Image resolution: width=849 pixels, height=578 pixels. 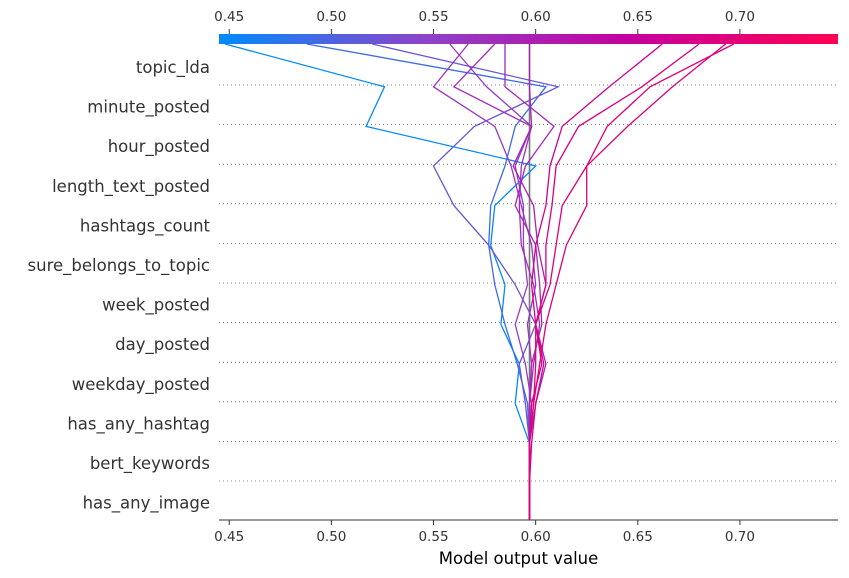 I want to click on bottom-tick-label: 0.65, so click(x=638, y=537).